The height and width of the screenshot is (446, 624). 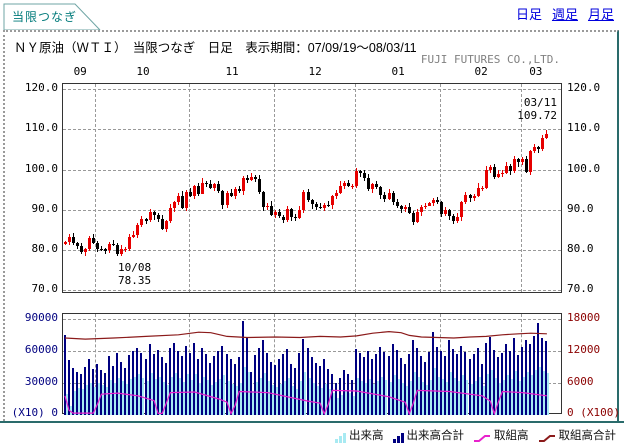 What do you see at coordinates (135, 274) in the screenshot?
I see `low-annotation: 10/08 78.35` at bounding box center [135, 274].